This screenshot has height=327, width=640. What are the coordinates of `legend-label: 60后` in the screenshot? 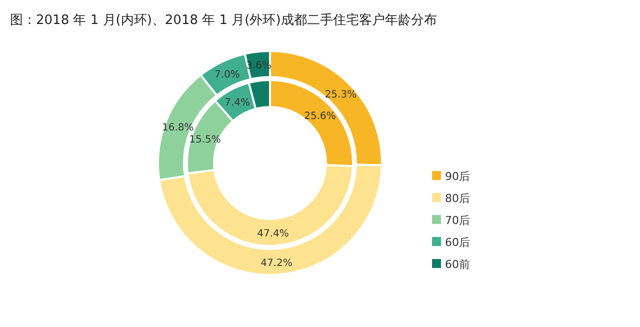 It's located at (457, 242).